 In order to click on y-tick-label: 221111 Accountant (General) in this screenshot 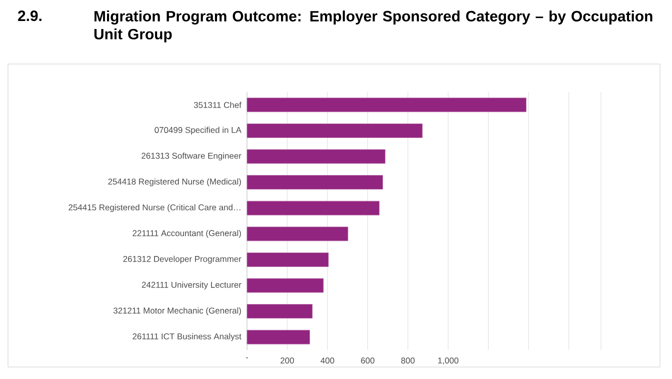, I will do `click(186, 234)`.